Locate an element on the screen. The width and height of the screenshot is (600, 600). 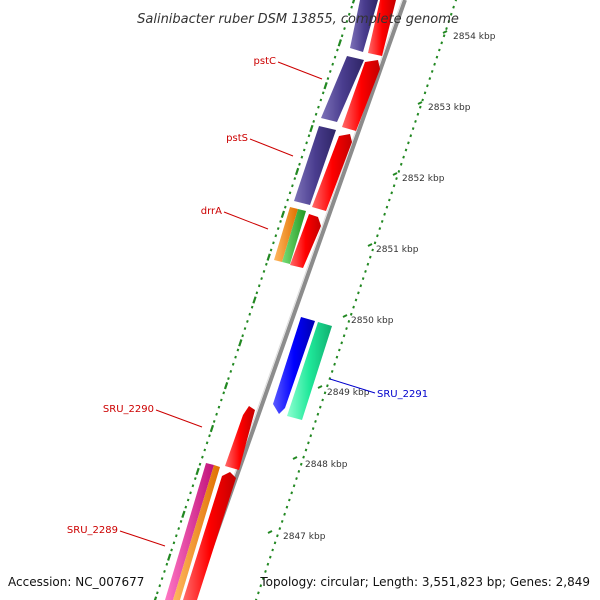
feature-red-top is located at coordinates (382, 28).